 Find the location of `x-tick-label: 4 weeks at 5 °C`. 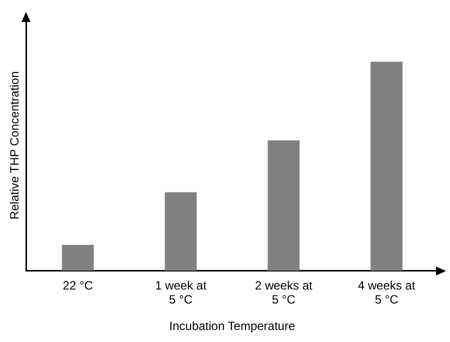

x-tick-label: 4 weeks at 5 °C is located at coordinates (387, 292).